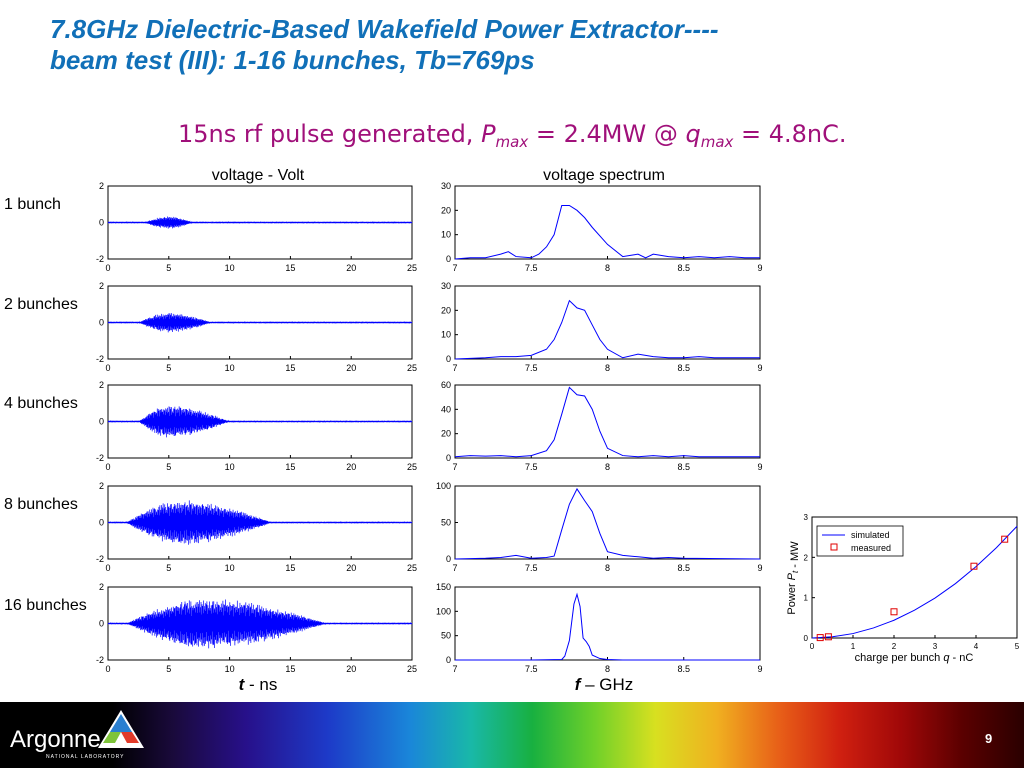 The height and width of the screenshot is (768, 1024). Describe the element at coordinates (101, 587) in the screenshot. I see `voltage-y-tick-label: 2` at that location.